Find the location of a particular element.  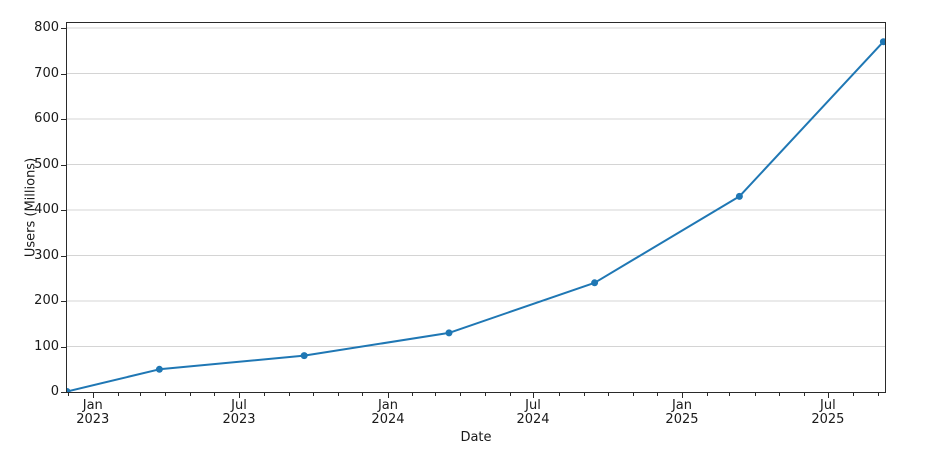

y-tick-label: 600 is located at coordinates (46, 118).